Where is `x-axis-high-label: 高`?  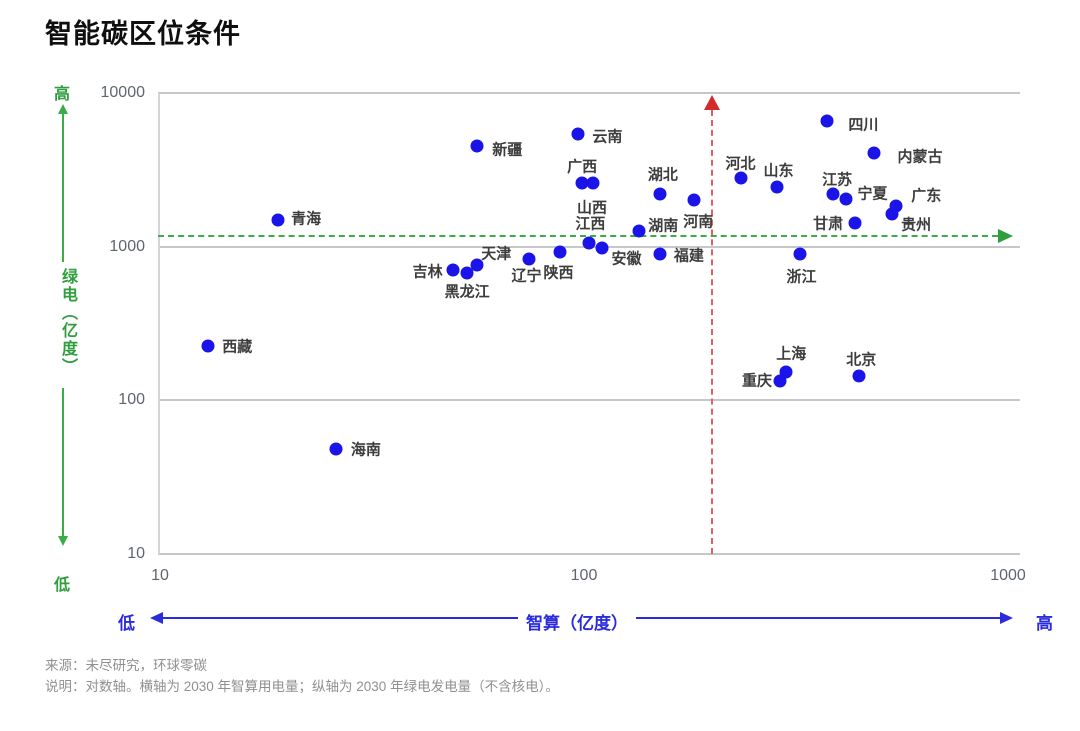 x-axis-high-label: 高 is located at coordinates (1044, 623).